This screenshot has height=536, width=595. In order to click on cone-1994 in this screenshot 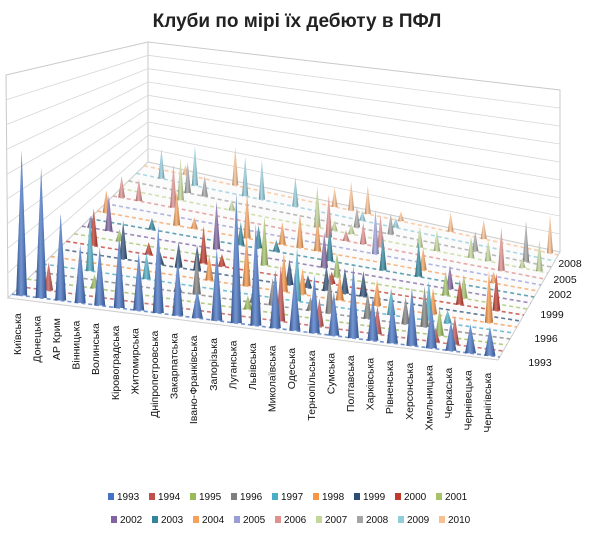, I will do `click(49, 276)`.